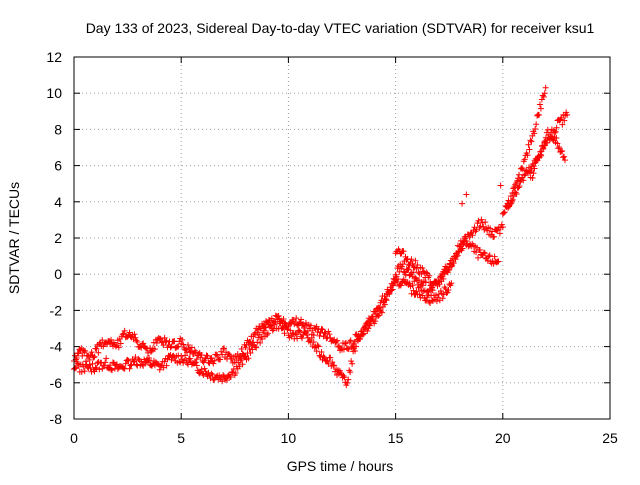 Image resolution: width=640 pixels, height=485 pixels. What do you see at coordinates (503, 438) in the screenshot?
I see `x-tick-label: 20` at bounding box center [503, 438].